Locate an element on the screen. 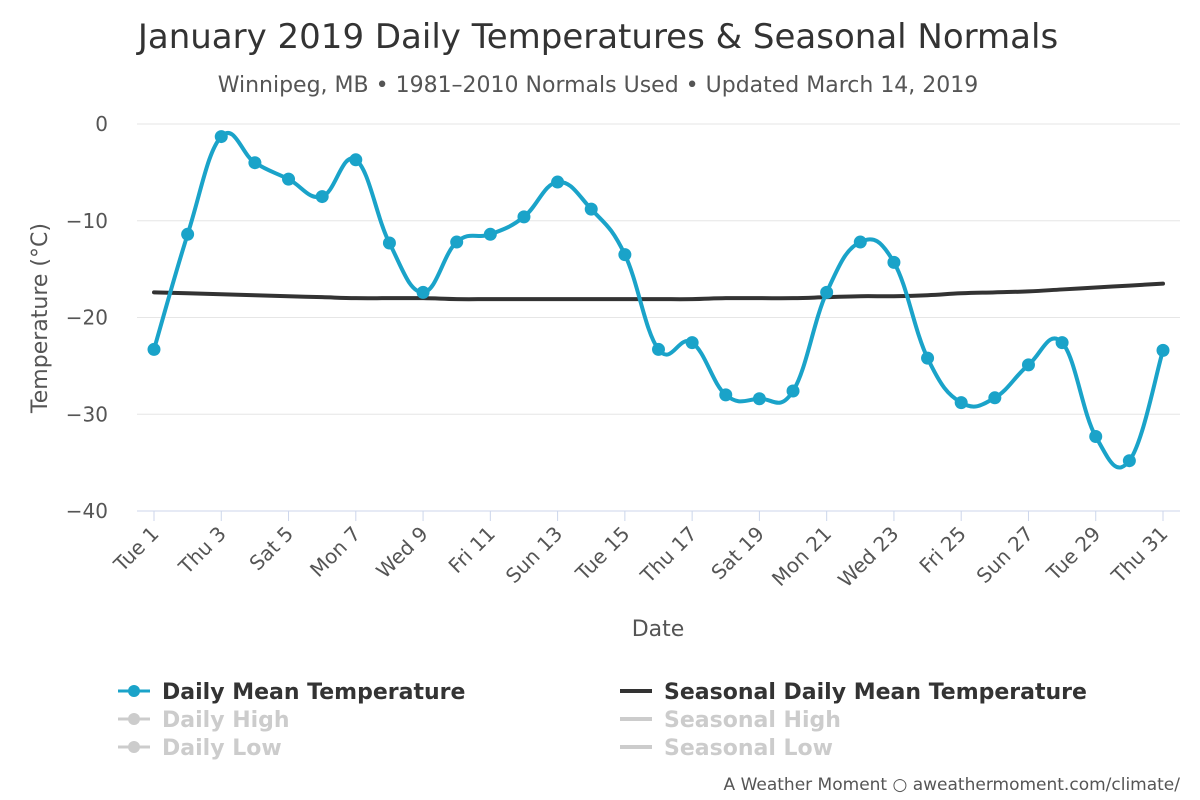 Image resolution: width=1200 pixels, height=800 pixels. legend-label: Seasonal High is located at coordinates (752, 720).